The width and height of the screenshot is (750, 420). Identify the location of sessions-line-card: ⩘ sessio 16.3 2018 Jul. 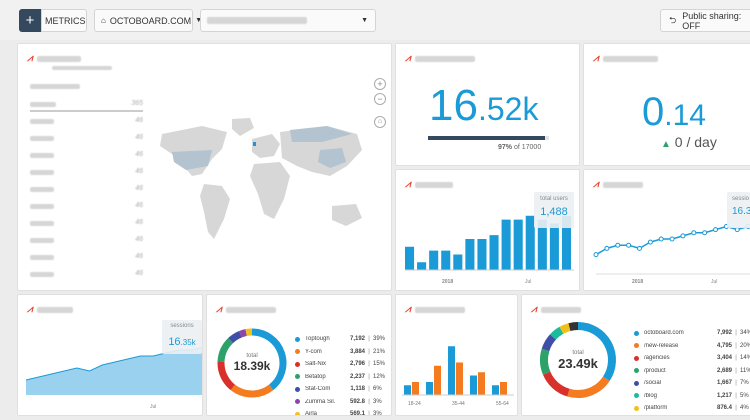
(666, 230).